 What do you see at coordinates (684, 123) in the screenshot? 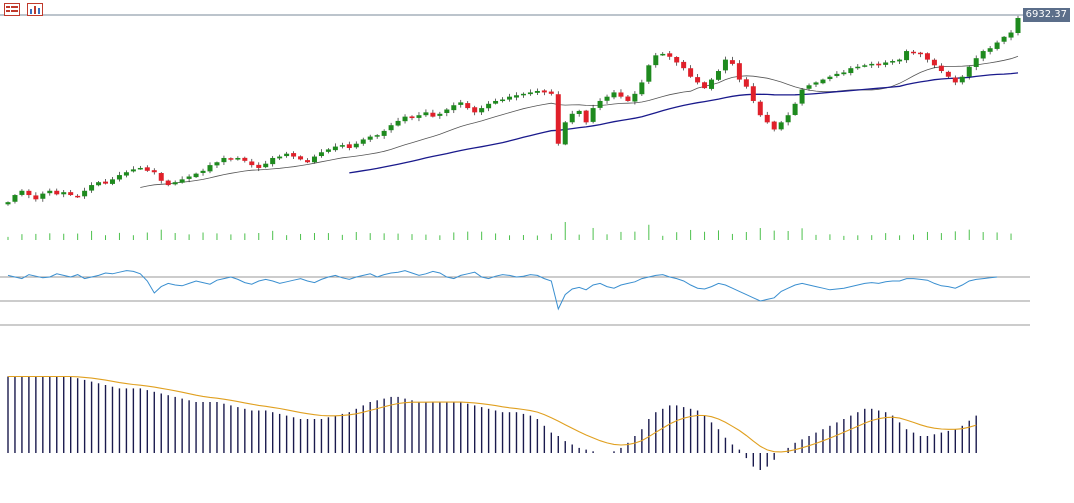
I see `sma-long-line` at bounding box center [684, 123].